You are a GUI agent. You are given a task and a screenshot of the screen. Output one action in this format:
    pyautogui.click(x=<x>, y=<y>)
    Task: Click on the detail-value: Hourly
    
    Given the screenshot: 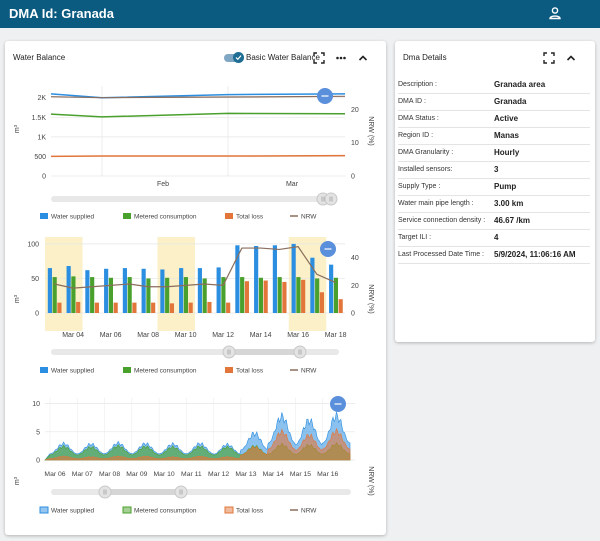 What is the action you would take?
    pyautogui.click(x=507, y=152)
    